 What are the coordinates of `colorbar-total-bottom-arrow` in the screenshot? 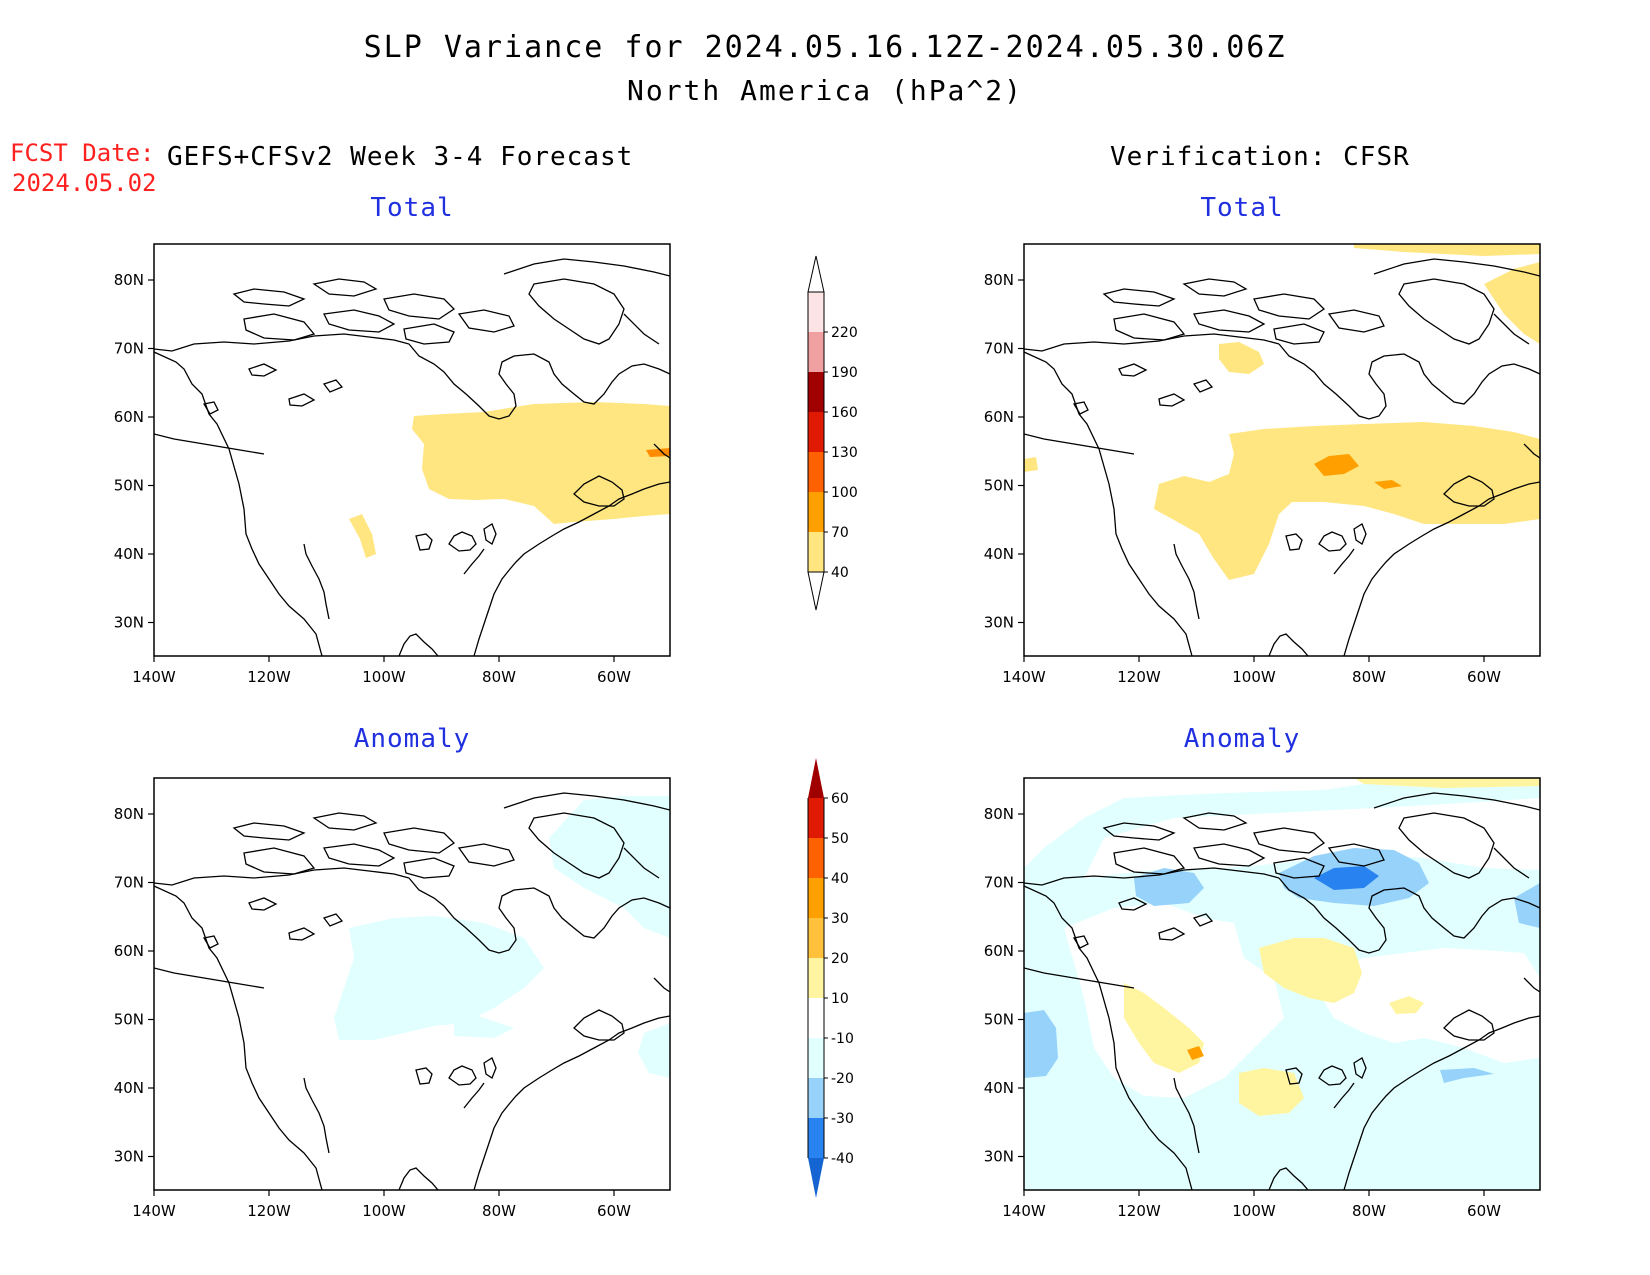 It's located at (816, 591).